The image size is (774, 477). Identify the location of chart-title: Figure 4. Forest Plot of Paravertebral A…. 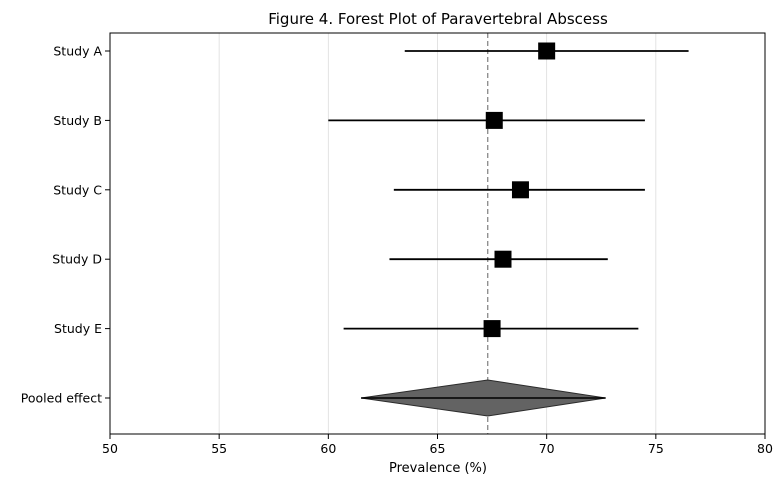
(438, 19).